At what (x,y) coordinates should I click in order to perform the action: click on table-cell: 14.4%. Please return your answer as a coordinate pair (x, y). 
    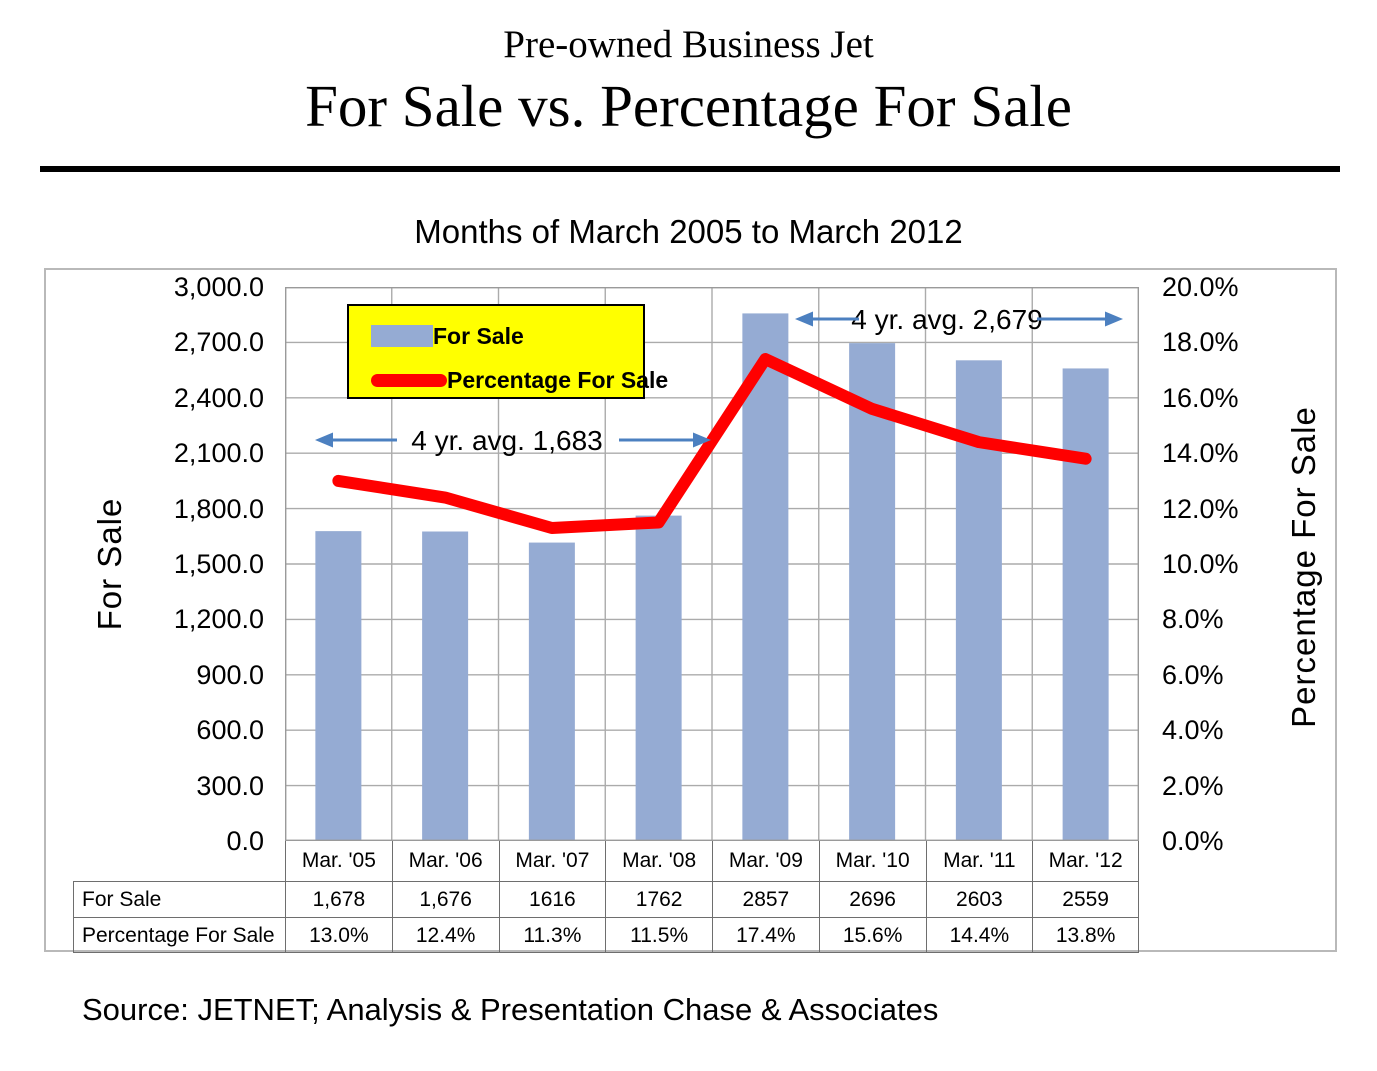
    Looking at the image, I should click on (979, 935).